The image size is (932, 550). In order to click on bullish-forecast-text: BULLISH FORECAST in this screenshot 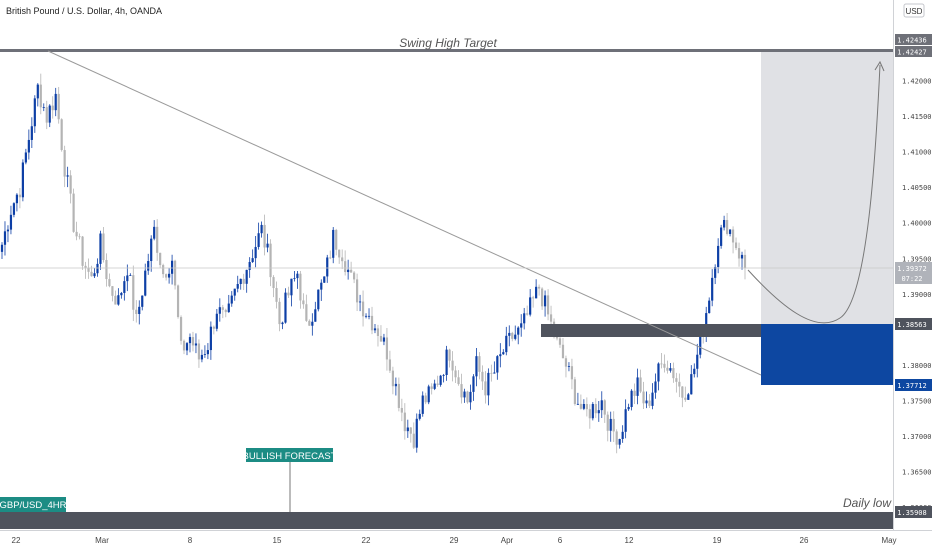, I will do `click(290, 456)`.